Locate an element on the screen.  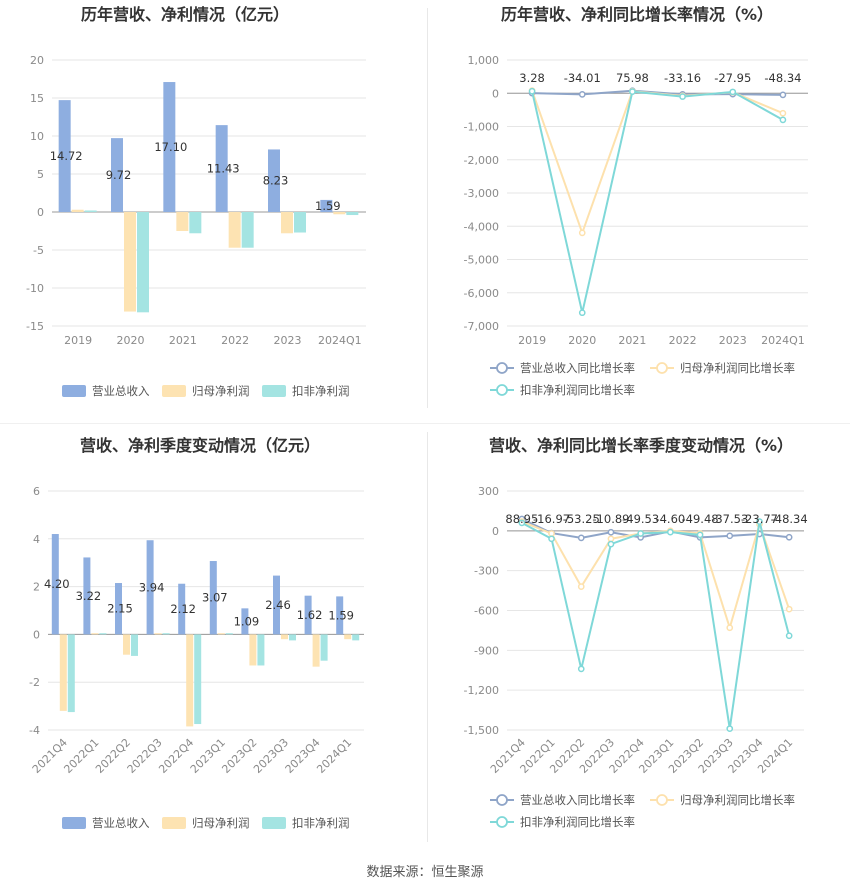
chart-title: 营收、净利同比增长率季度变动情况（%） is located at coordinates (641, 445).